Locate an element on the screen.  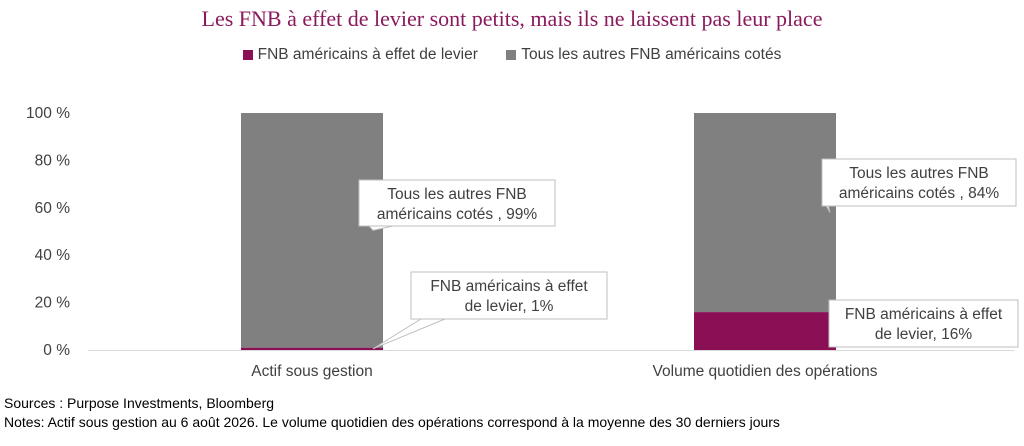
sources-text: Sources : Purpose Investments, Bloomberg is located at coordinates (139, 403).